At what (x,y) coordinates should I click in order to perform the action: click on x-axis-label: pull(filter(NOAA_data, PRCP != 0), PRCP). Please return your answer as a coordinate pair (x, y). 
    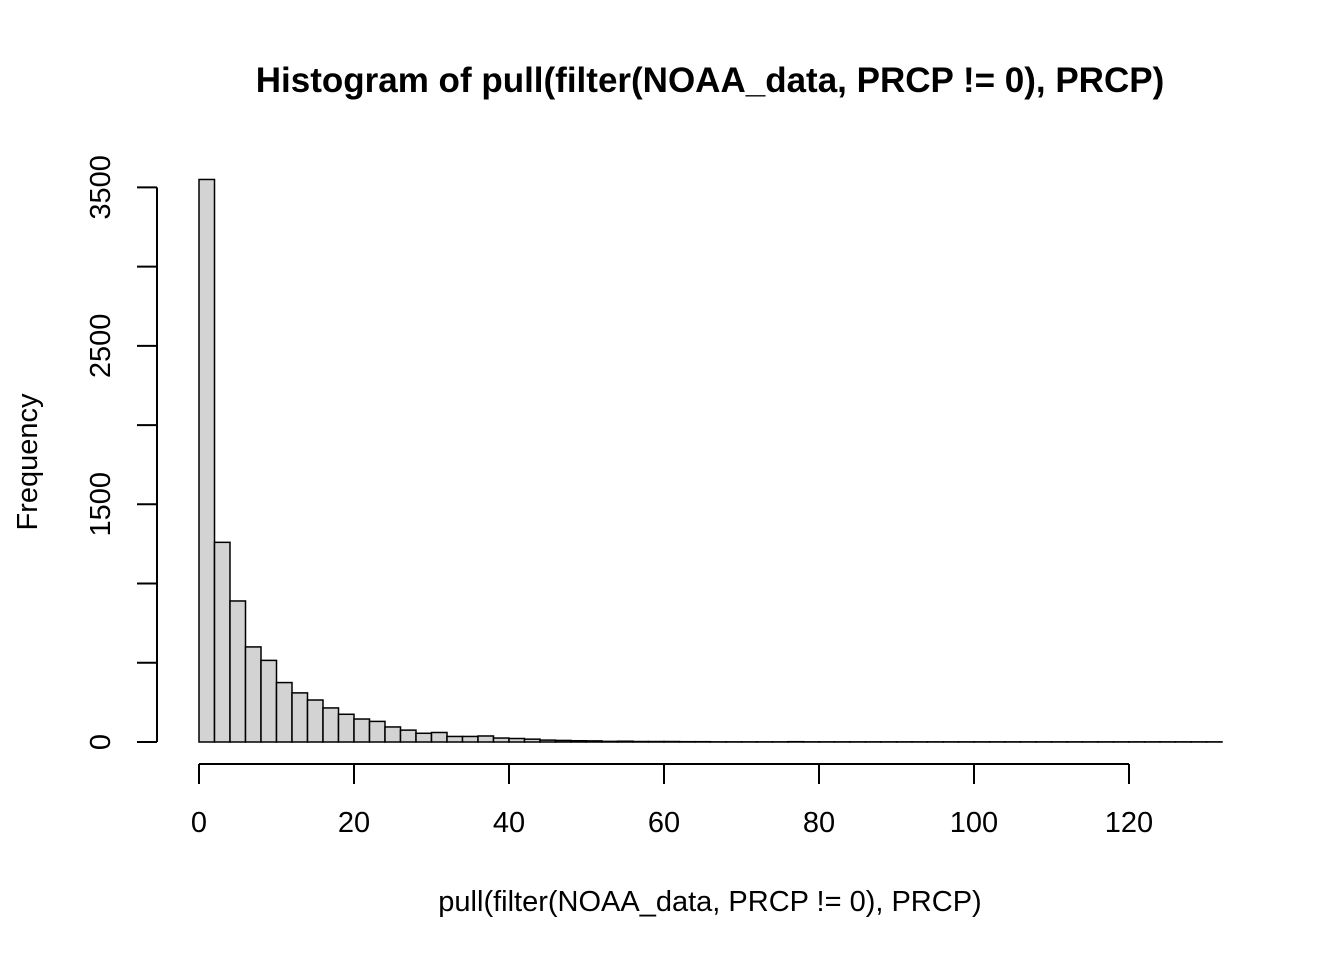
    Looking at the image, I should click on (709, 902).